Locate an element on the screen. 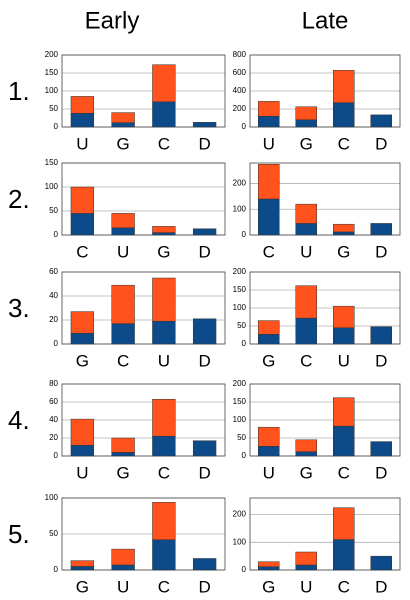  column-header: Late is located at coordinates (325, 20).